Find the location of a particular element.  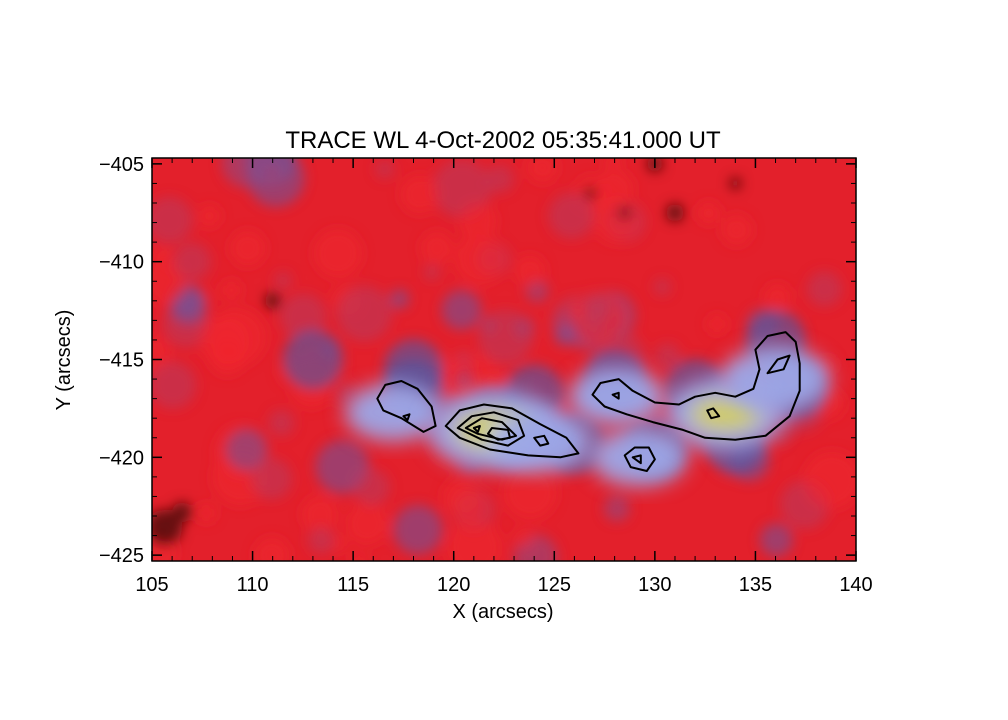

contour-116-outer is located at coordinates (406, 406).